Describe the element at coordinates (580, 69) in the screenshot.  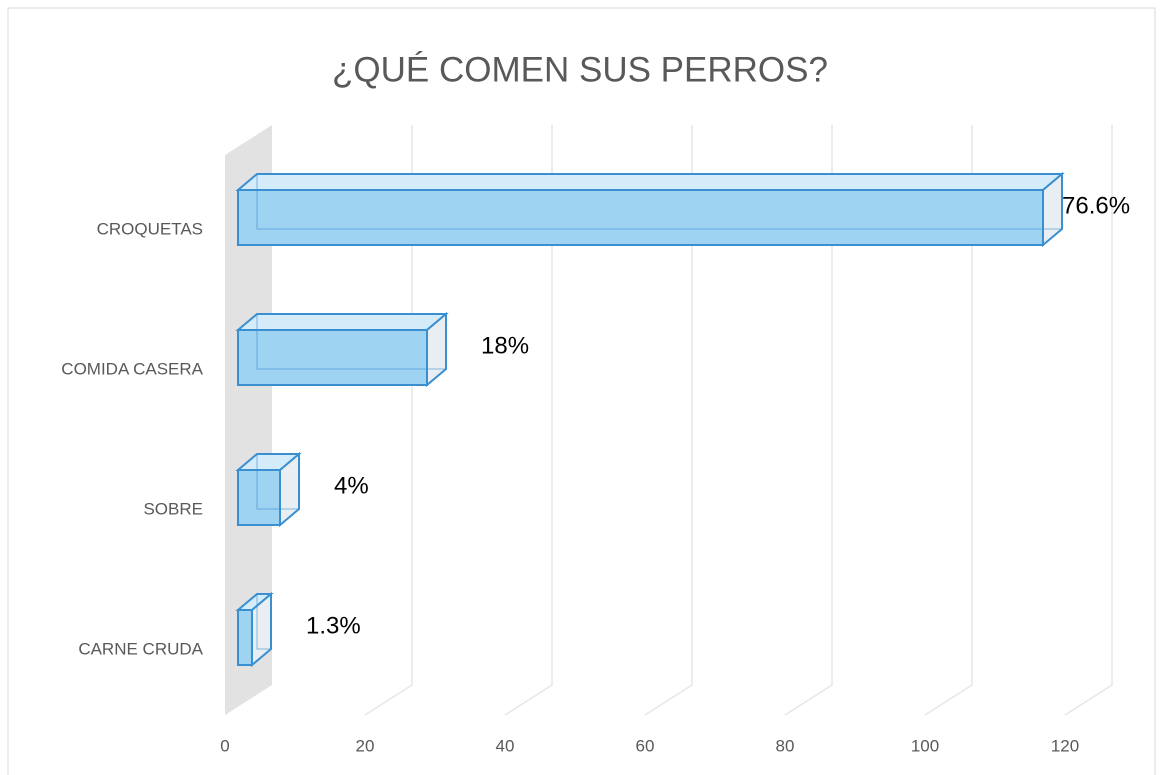
I see `chart-title: ¿QUÉ COMEN SUS PERROS?` at that location.